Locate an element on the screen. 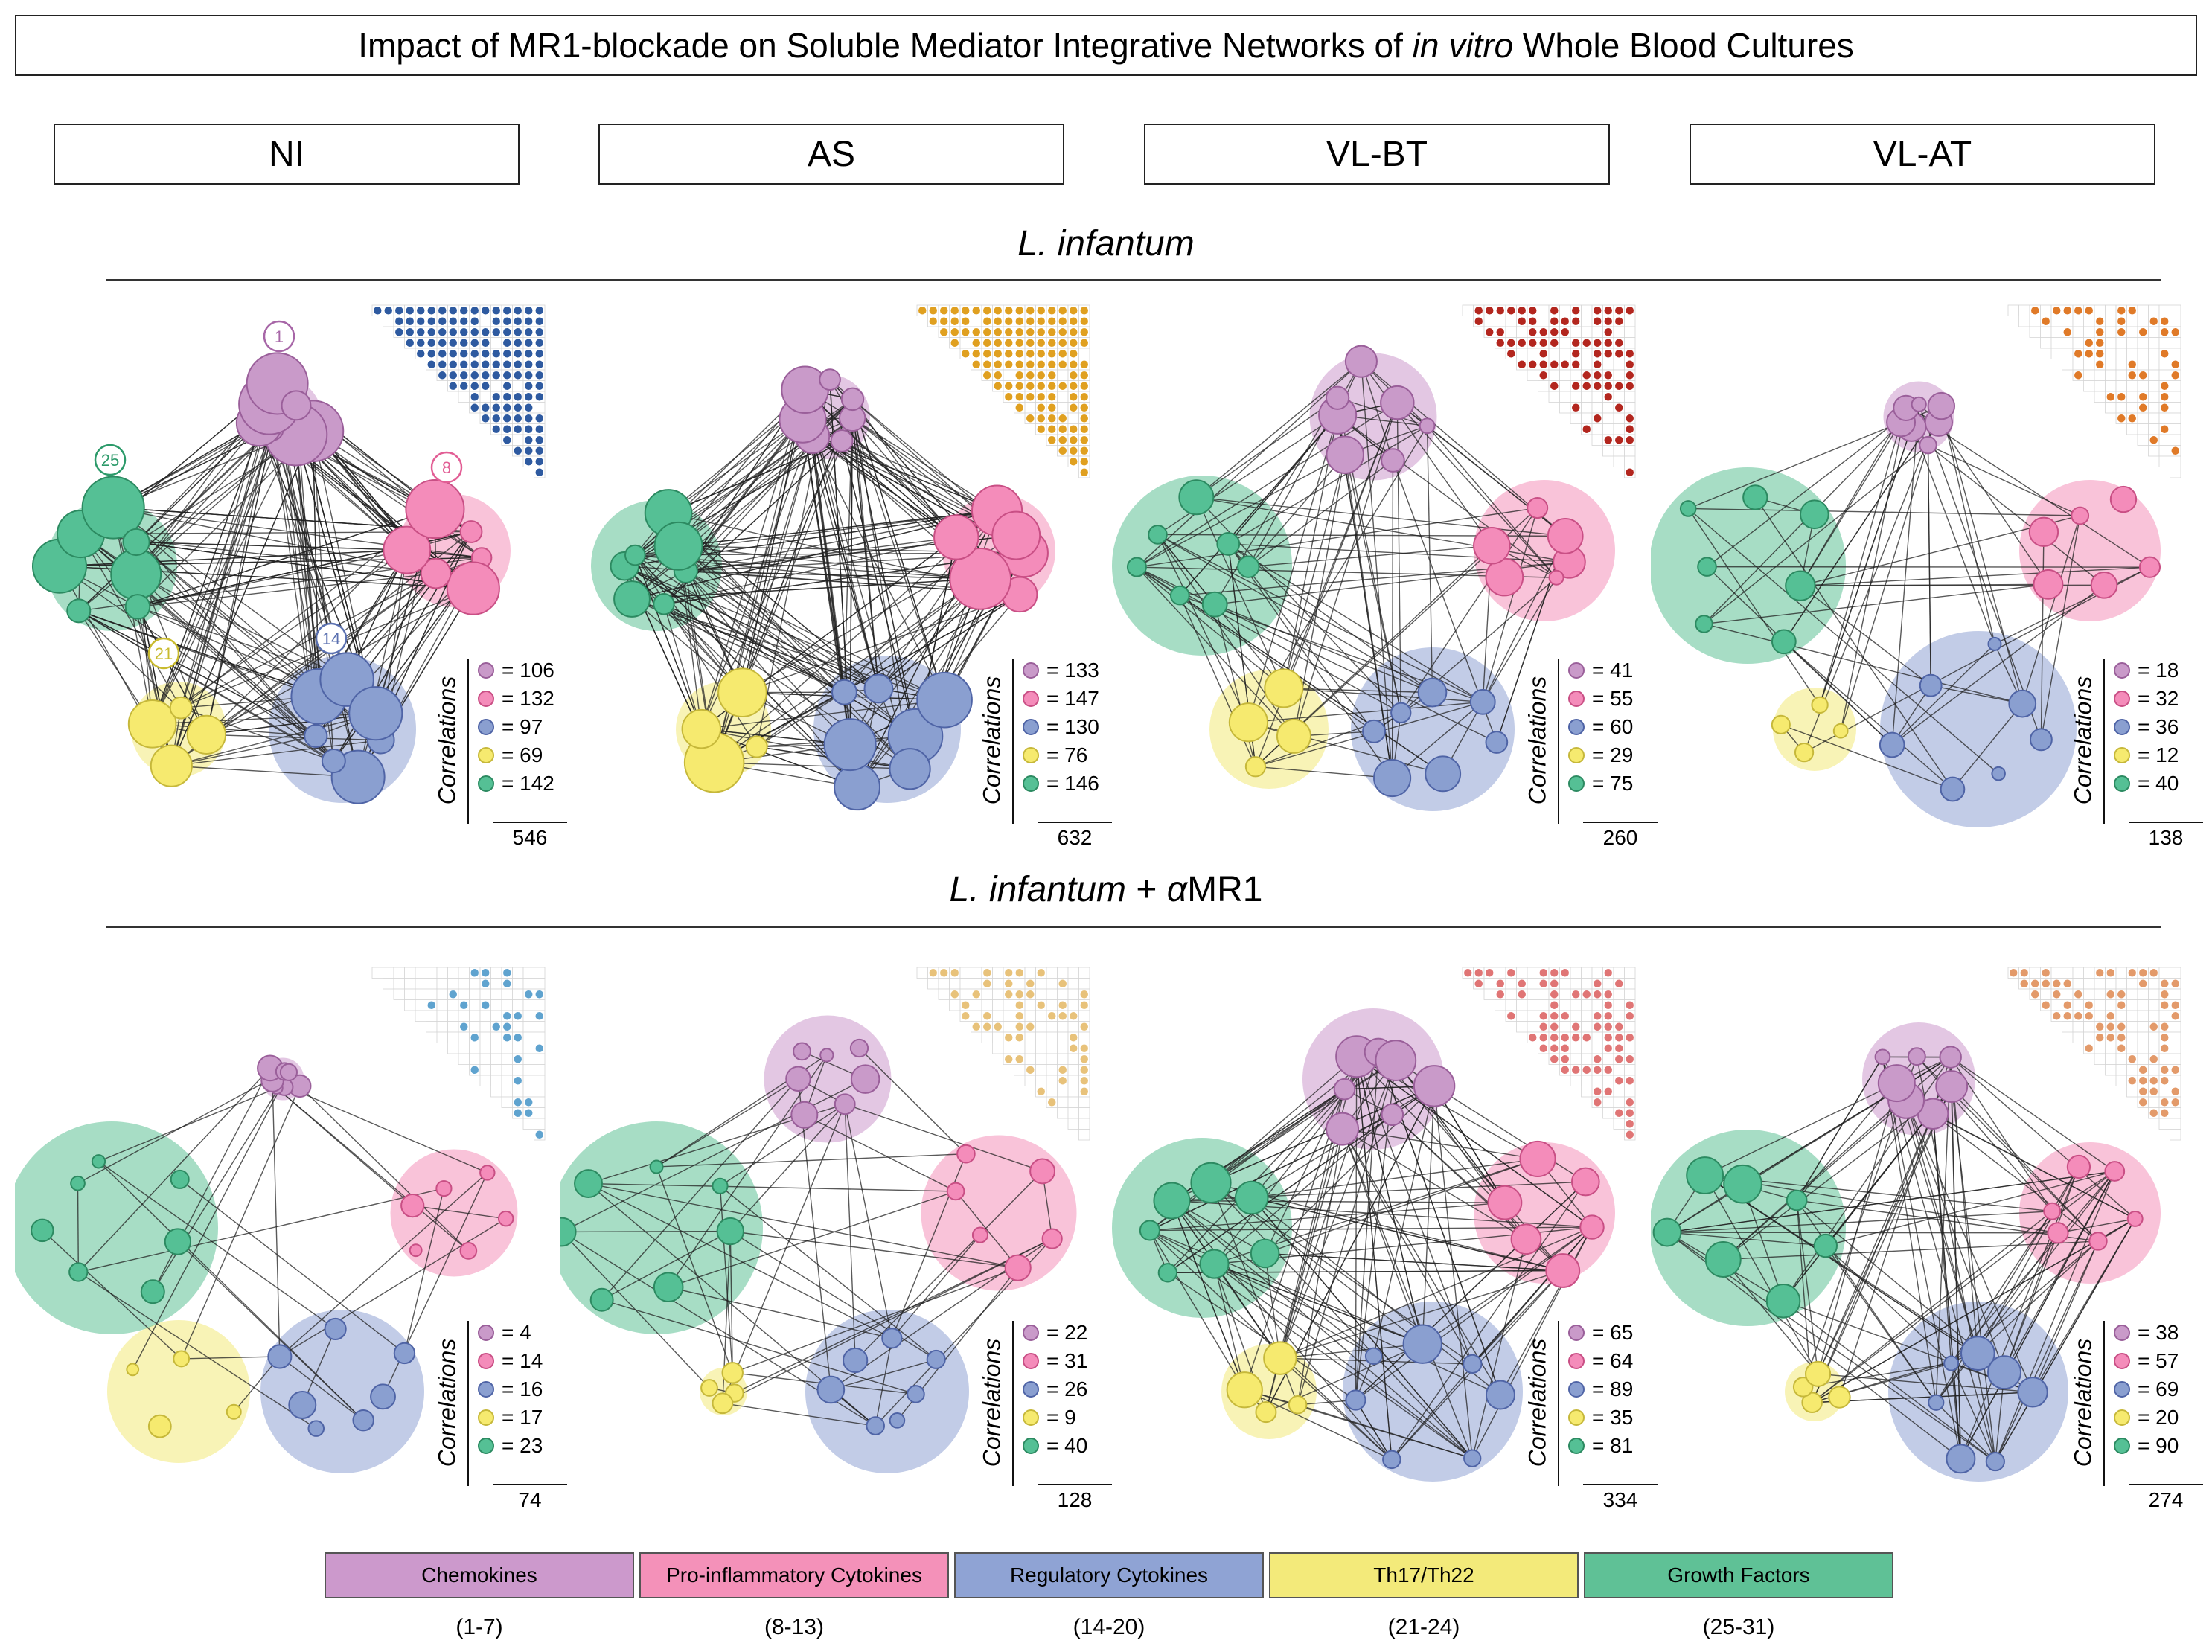  legend-count: = 26 is located at coordinates (1067, 1388).